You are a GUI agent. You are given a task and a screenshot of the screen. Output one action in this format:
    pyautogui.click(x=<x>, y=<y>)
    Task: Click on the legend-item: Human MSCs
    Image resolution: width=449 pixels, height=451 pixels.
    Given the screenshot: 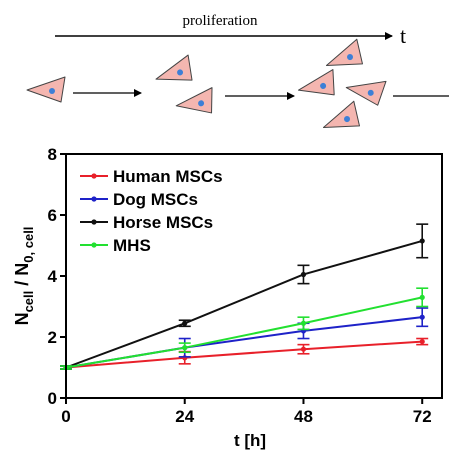 What is the action you would take?
    pyautogui.click(x=151, y=176)
    